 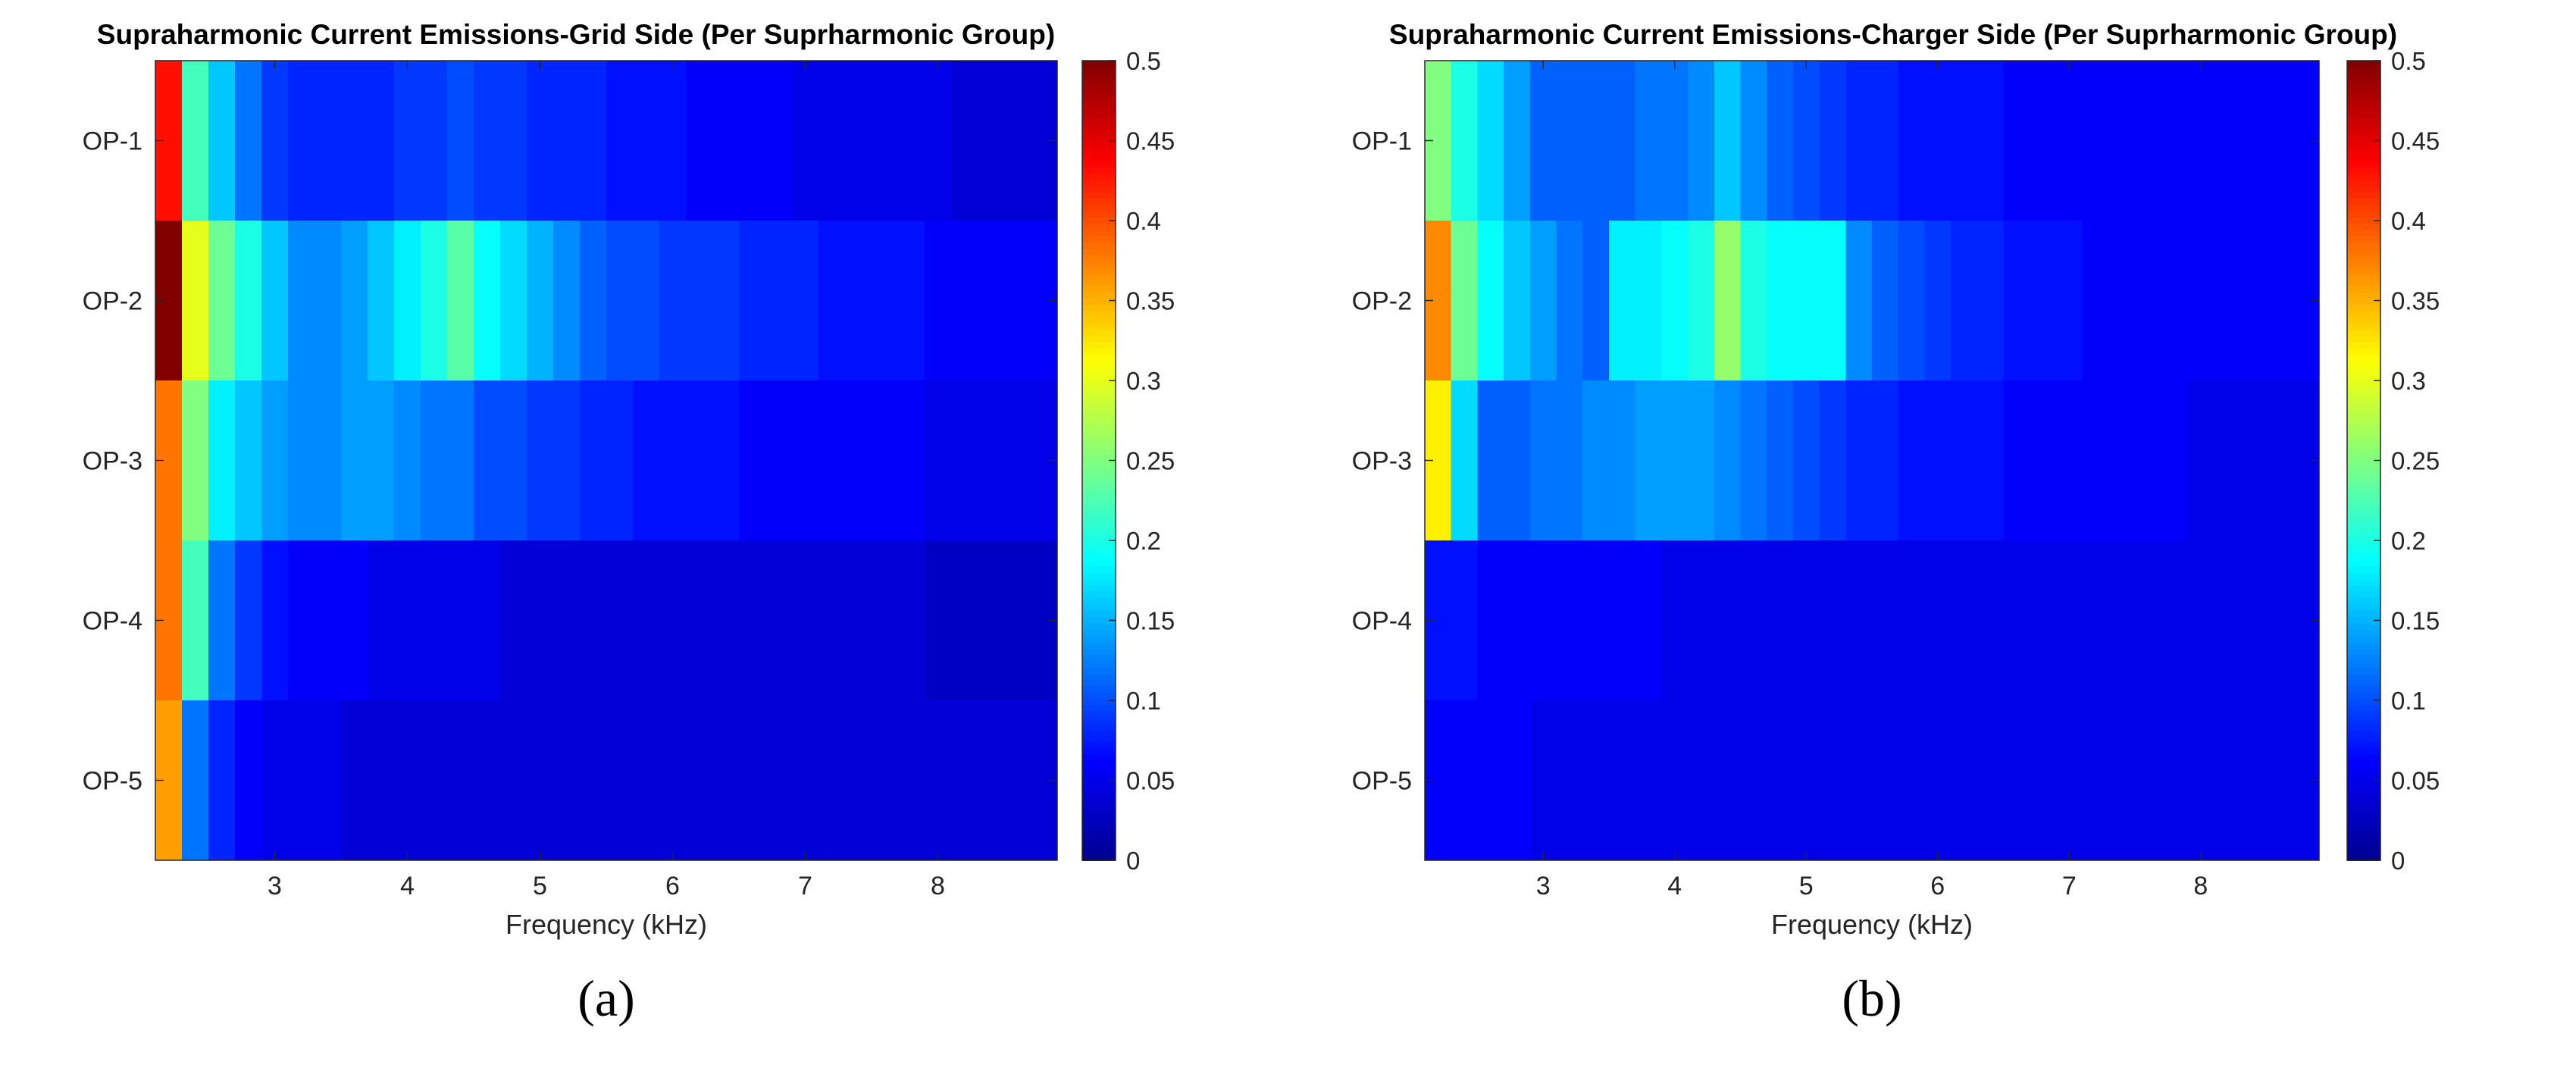 What do you see at coordinates (1133, 861) in the screenshot?
I see `colorbar-tick-label: 0` at bounding box center [1133, 861].